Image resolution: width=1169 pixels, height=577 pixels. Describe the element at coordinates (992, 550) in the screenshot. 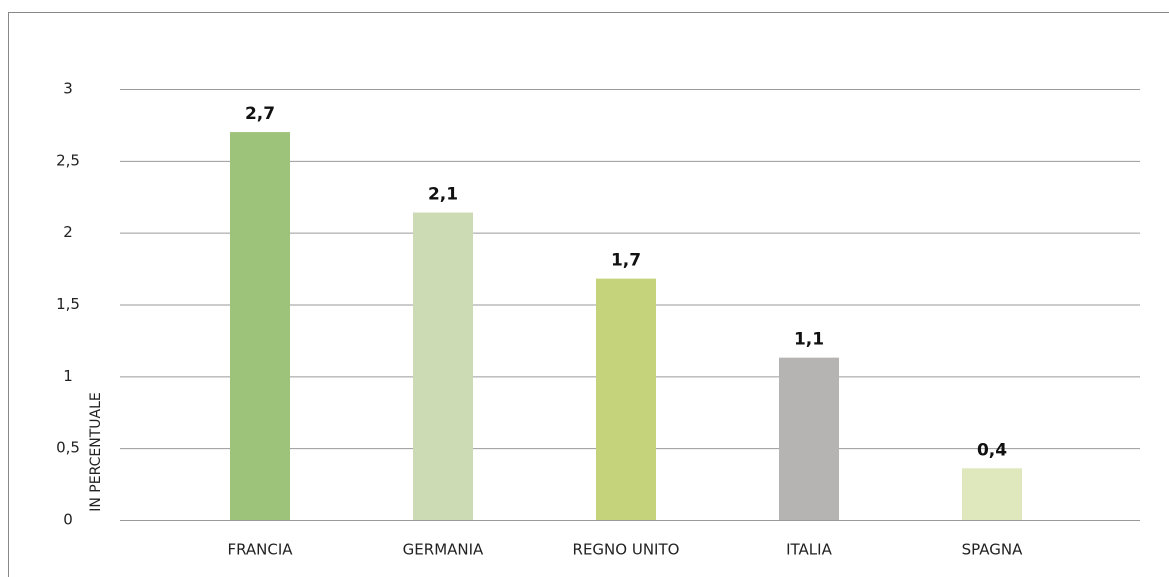

I see `x-tick-label: SPAGNA` at that location.